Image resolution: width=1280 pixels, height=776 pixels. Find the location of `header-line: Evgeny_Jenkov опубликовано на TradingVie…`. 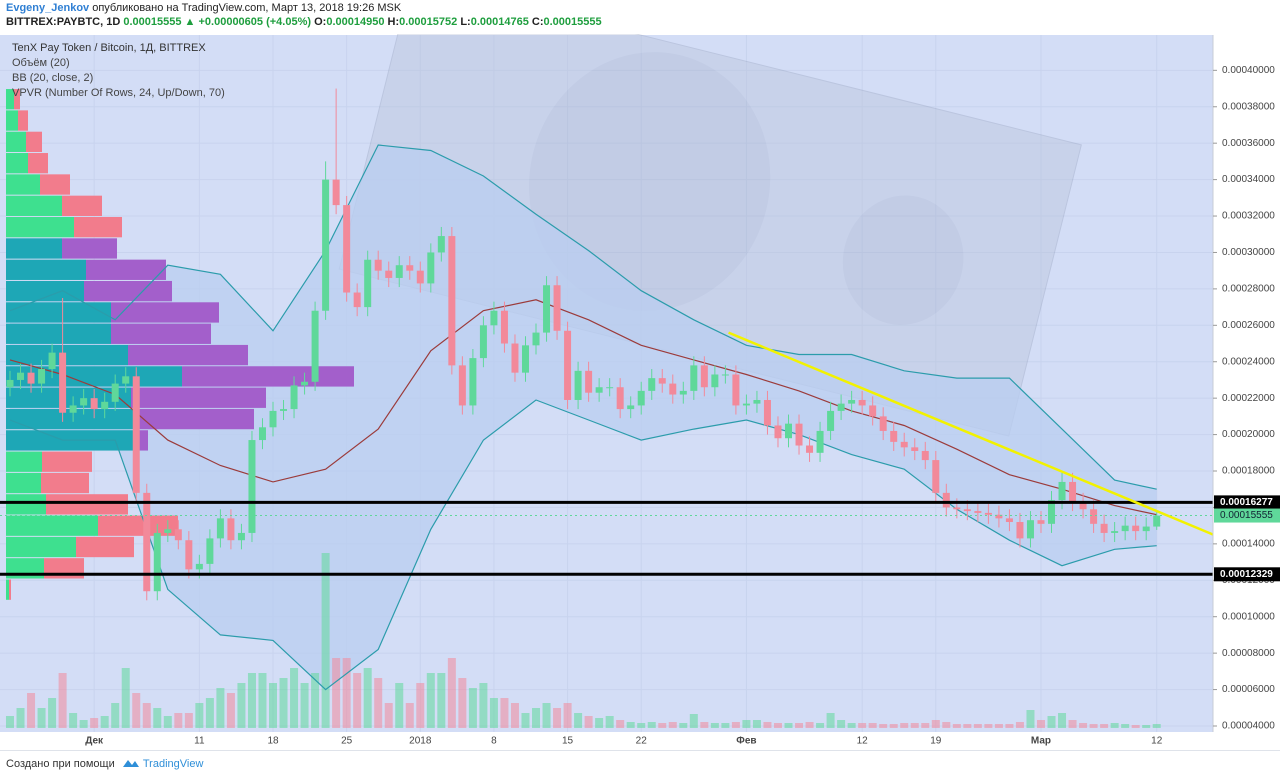

header-line: Evgeny_Jenkov опубликовано на TradingVie… is located at coordinates (643, 8).